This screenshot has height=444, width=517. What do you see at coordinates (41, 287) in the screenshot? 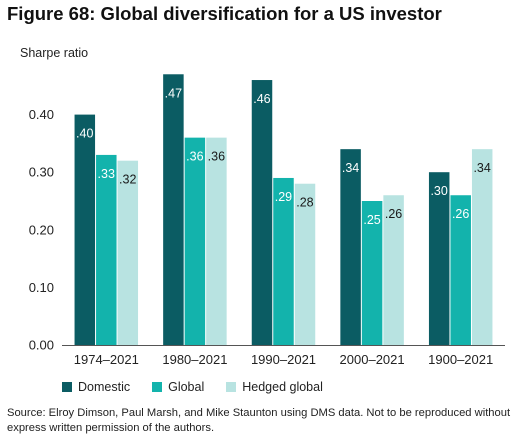
I see `y-tick-label: 0.10` at bounding box center [41, 287].